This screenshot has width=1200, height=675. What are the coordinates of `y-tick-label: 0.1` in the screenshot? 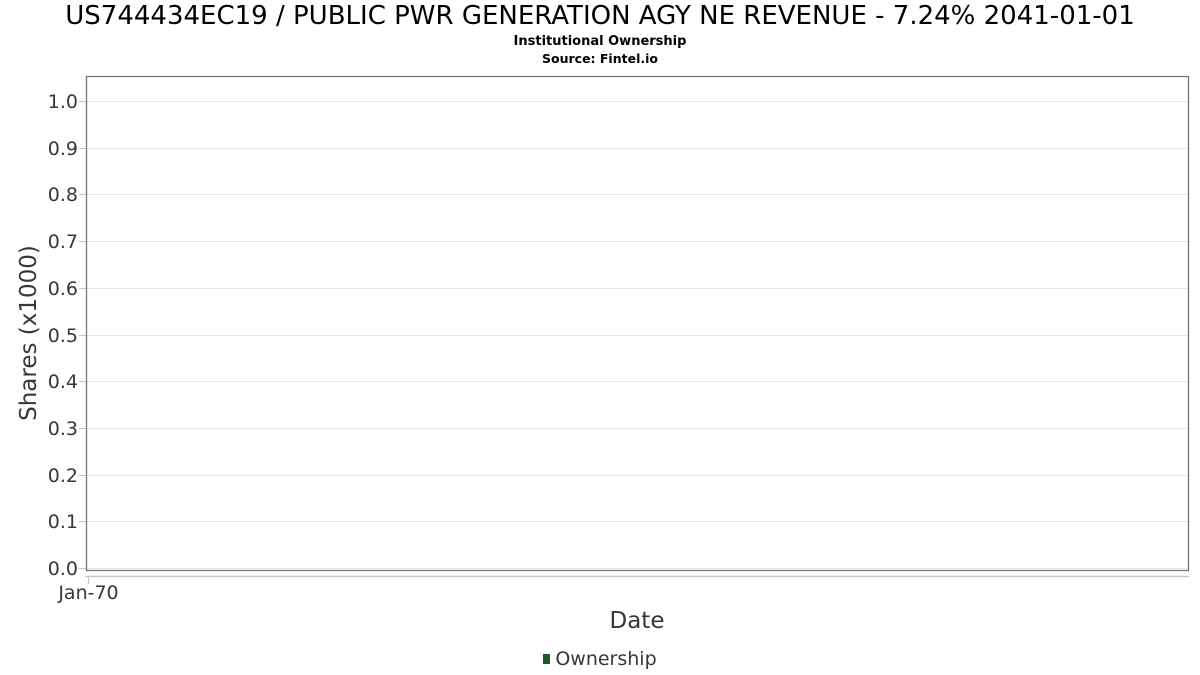 It's located at (62, 521).